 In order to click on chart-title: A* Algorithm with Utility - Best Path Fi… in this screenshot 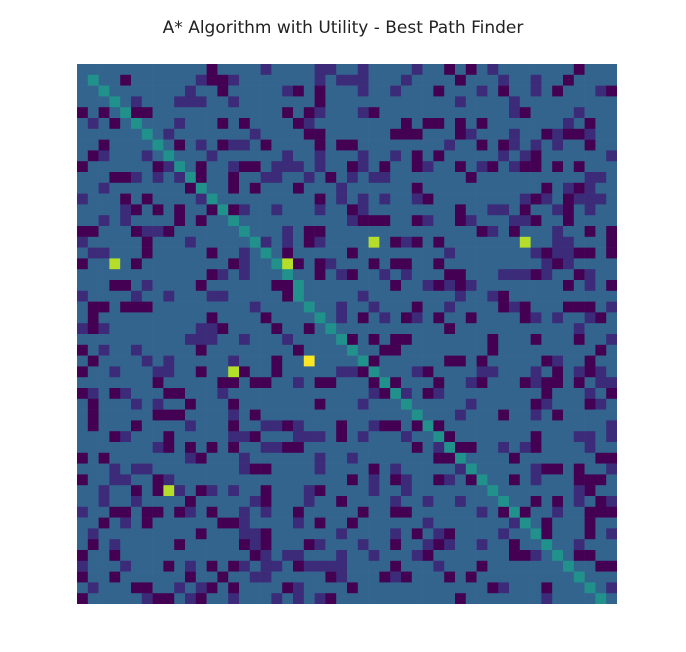, I will do `click(343, 28)`.